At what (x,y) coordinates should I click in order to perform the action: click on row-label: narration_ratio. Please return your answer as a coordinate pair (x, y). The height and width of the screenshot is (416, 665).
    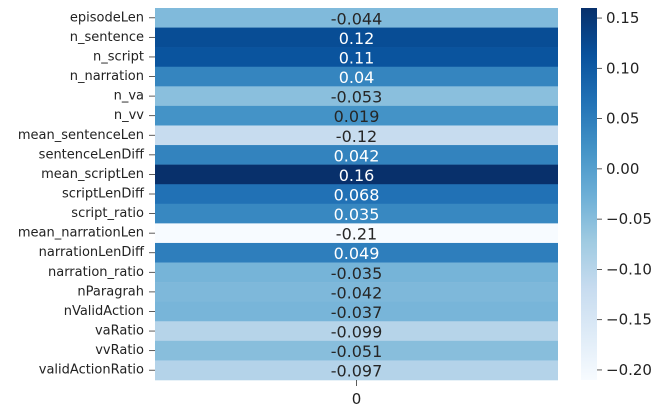
    Looking at the image, I should click on (96, 272).